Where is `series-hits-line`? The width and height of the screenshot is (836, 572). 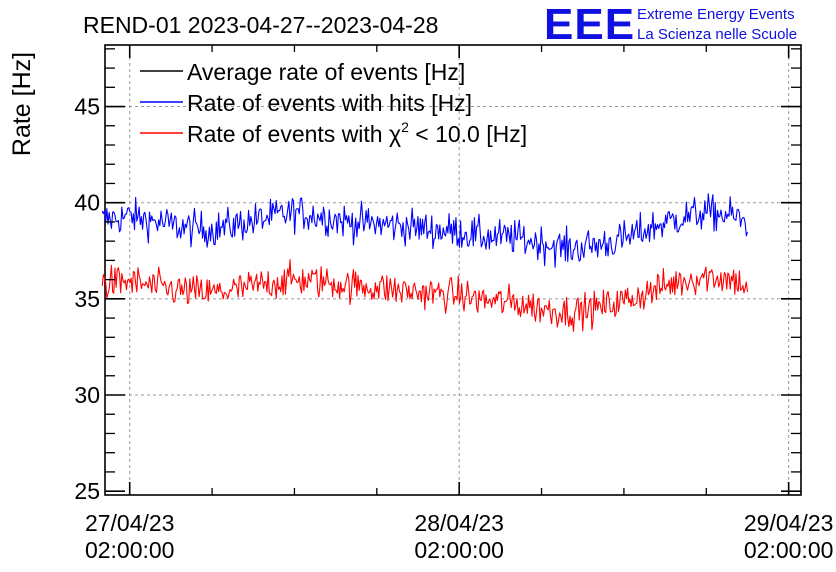 series-hits-line is located at coordinates (424, 230).